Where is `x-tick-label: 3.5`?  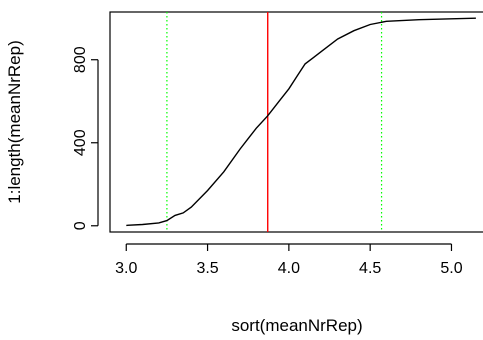
x-tick-label: 3.5 is located at coordinates (207, 268).